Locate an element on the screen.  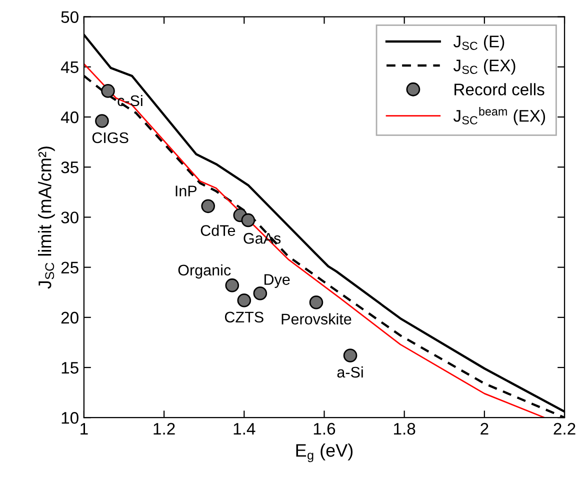
y-tick-label: 25 is located at coordinates (69, 268).